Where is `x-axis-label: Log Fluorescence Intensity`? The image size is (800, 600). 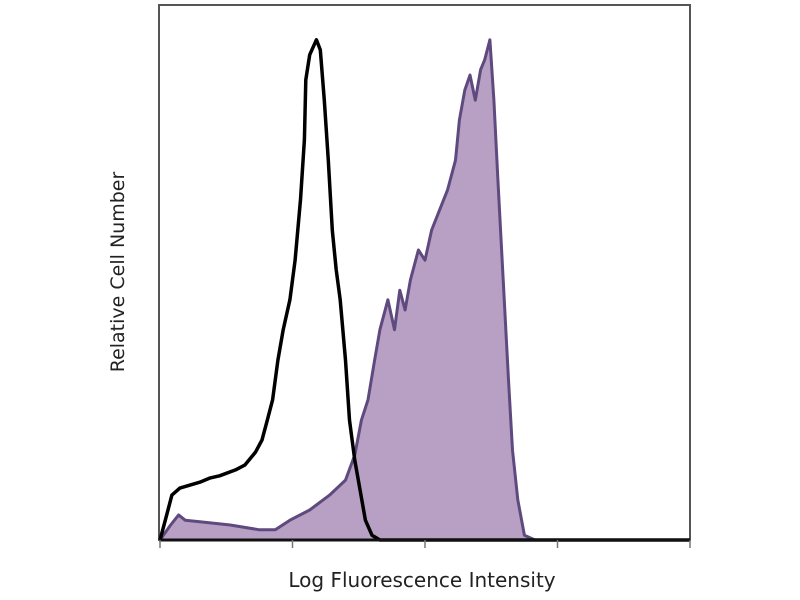 x-axis-label: Log Fluorescence Intensity is located at coordinates (422, 580).